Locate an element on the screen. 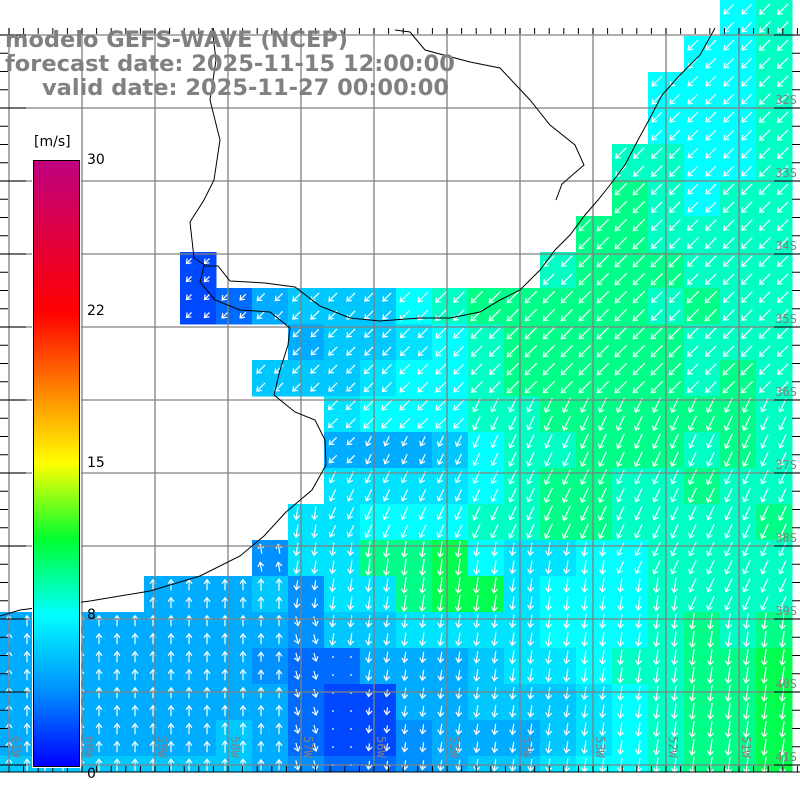 Image resolution: width=800 pixels, height=800 pixels. longitude-label: 57W is located at coordinates (308, 747).